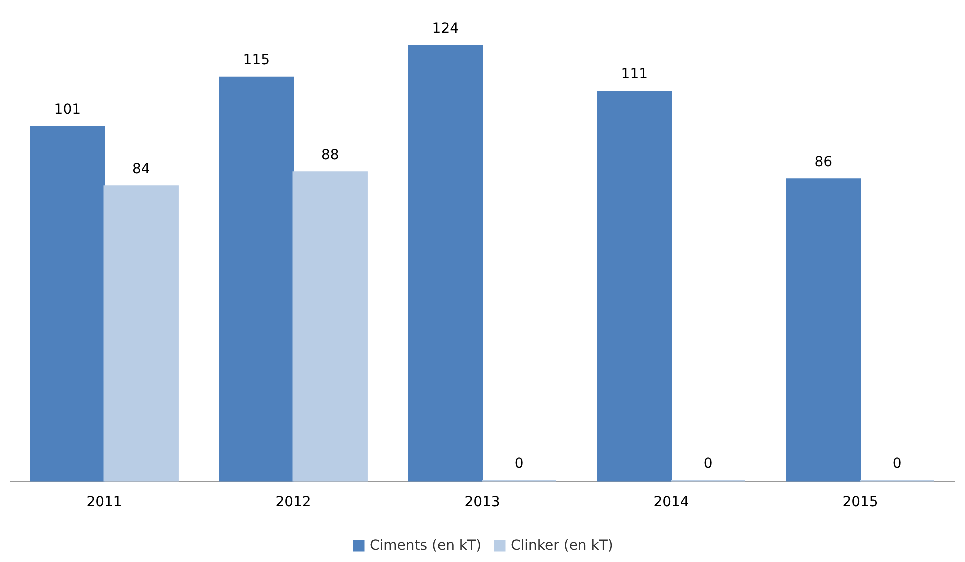  Describe the element at coordinates (446, 29) in the screenshot. I see `data-label: 124` at that location.